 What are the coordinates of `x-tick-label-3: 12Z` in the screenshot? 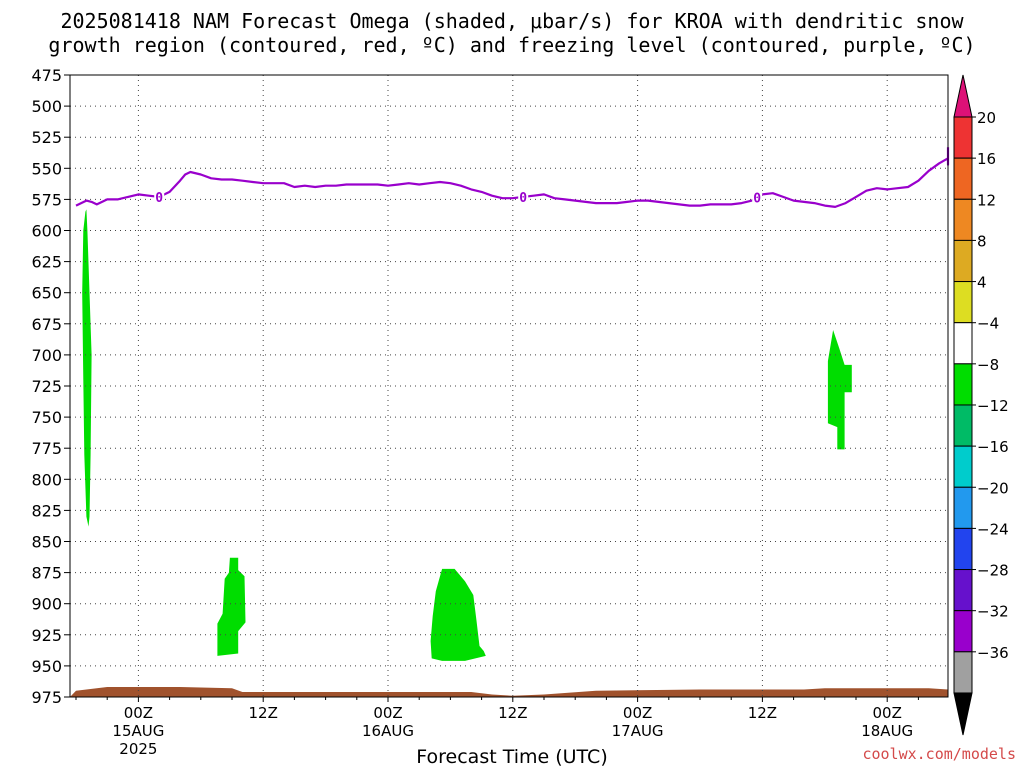 It's located at (512, 713).